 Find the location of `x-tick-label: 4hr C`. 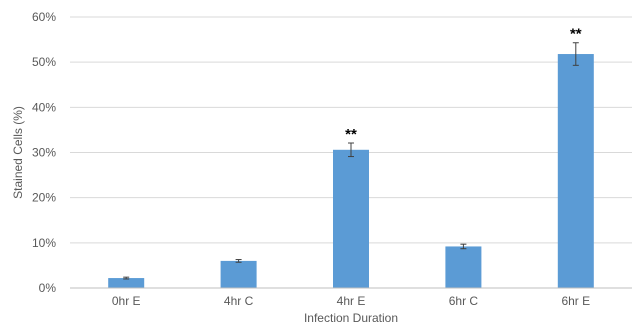

x-tick-label: 4hr C is located at coordinates (239, 301).